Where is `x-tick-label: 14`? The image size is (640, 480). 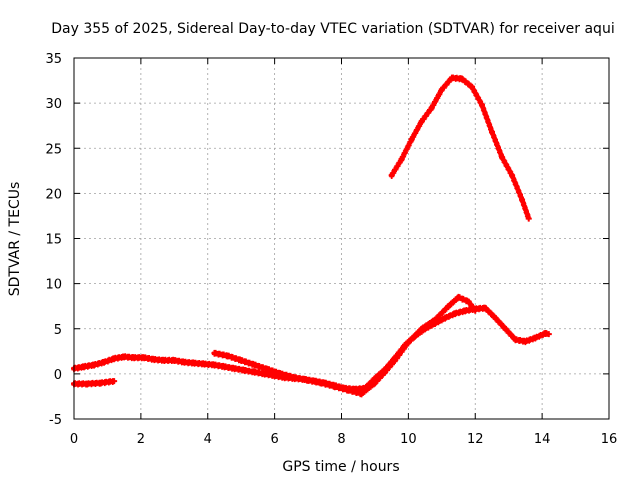
x-tick-label: 14 is located at coordinates (542, 439).